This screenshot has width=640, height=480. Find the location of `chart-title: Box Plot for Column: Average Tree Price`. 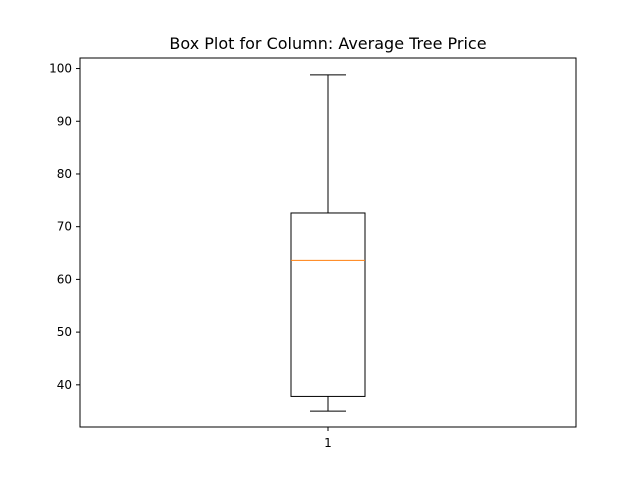

chart-title: Box Plot for Column: Average Tree Price is located at coordinates (327, 43).